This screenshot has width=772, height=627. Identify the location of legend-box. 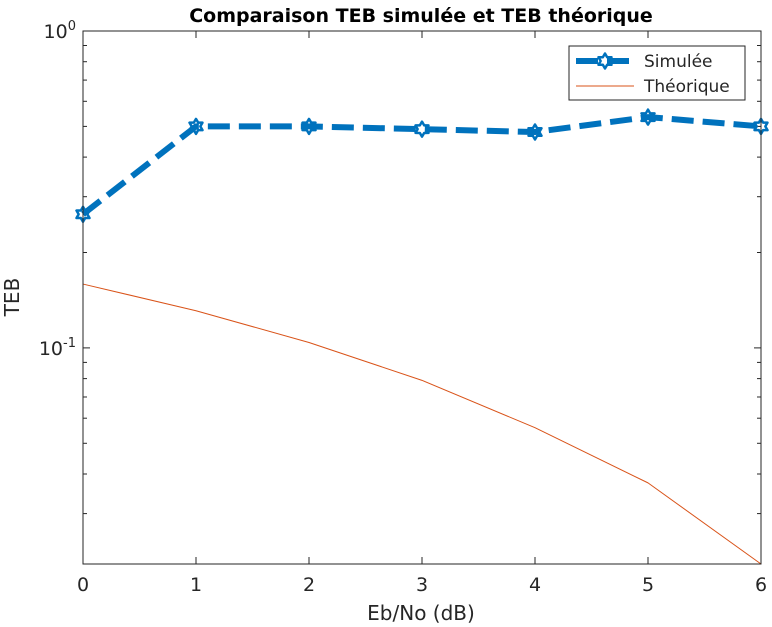
(657, 73).